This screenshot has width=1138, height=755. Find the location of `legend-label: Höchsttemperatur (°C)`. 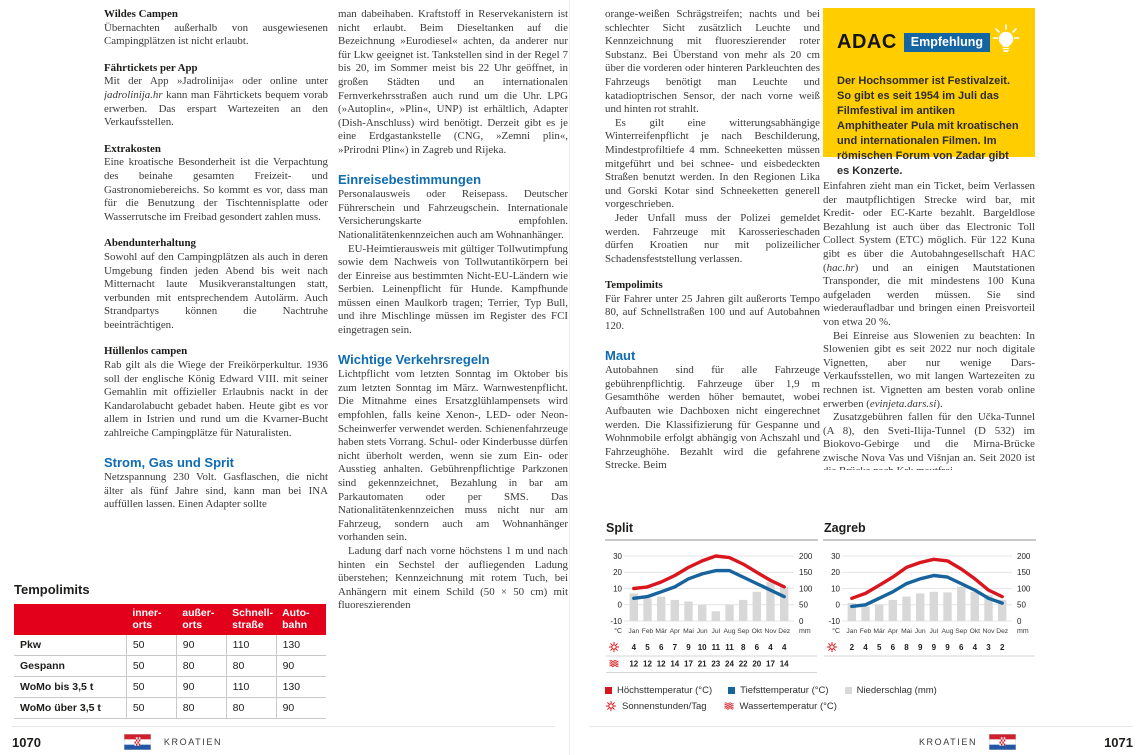

legend-label: Höchsttemperatur (°C) is located at coordinates (665, 690).